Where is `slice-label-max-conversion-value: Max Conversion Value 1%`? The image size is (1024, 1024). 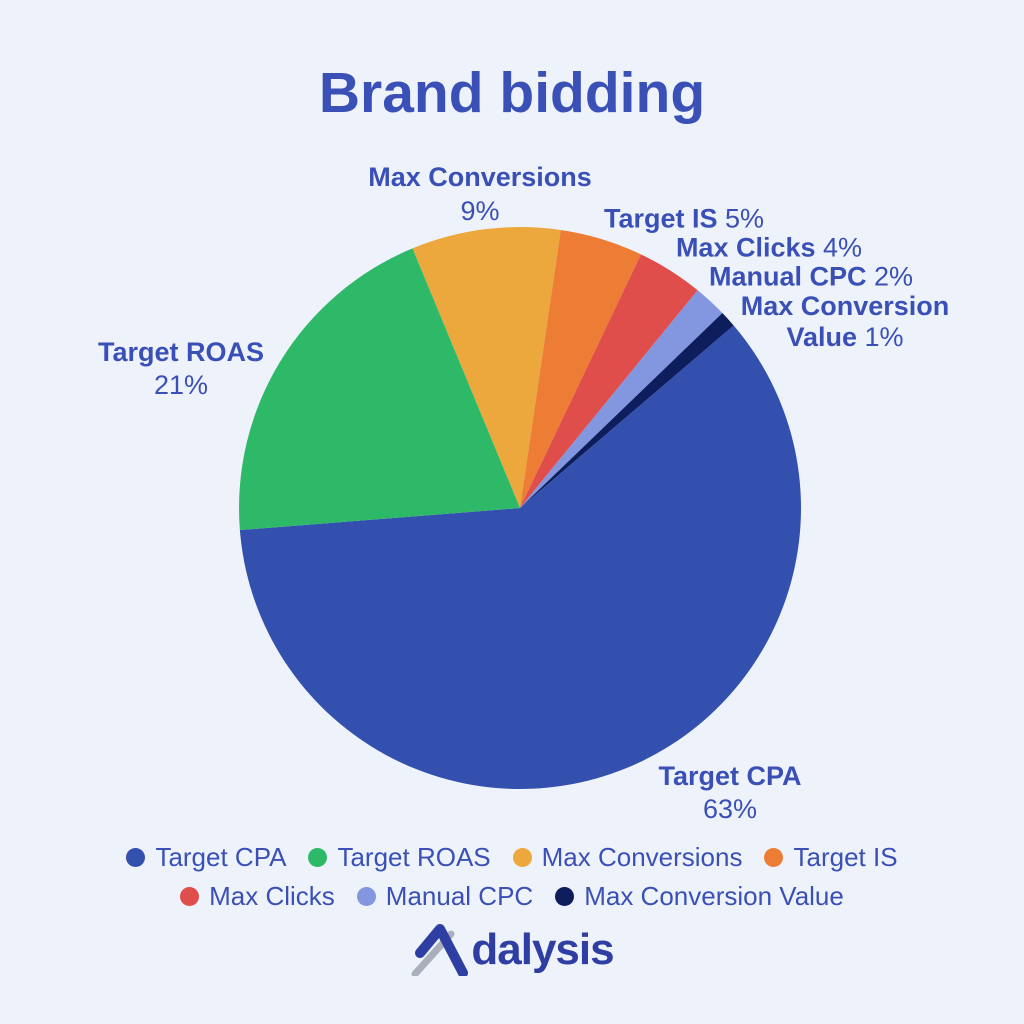 slice-label-max-conversion-value: Max Conversion Value 1% is located at coordinates (845, 322).